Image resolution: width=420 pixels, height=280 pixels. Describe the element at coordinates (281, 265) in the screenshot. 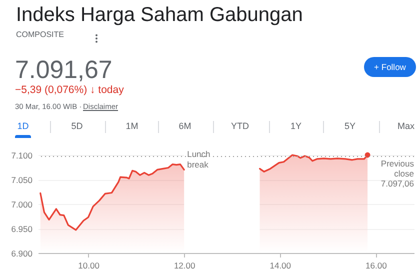

I see `x-tick-label: 14.00` at that location.